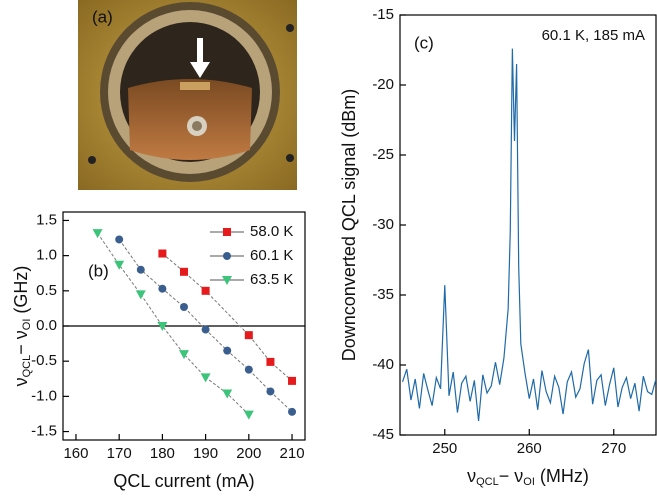 The width and height of the screenshot is (657, 496). What do you see at coordinates (173, 324) in the screenshot?
I see `fit-line` at bounding box center [173, 324].